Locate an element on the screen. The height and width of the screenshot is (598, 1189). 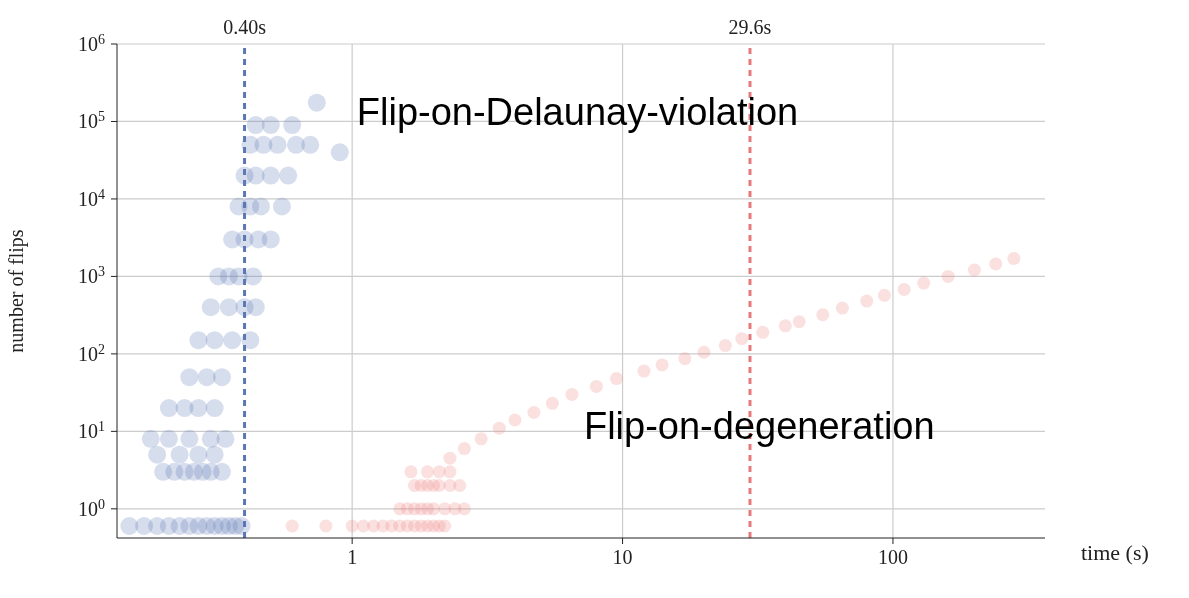
ref-line-label: 0.40s is located at coordinates (245, 27).